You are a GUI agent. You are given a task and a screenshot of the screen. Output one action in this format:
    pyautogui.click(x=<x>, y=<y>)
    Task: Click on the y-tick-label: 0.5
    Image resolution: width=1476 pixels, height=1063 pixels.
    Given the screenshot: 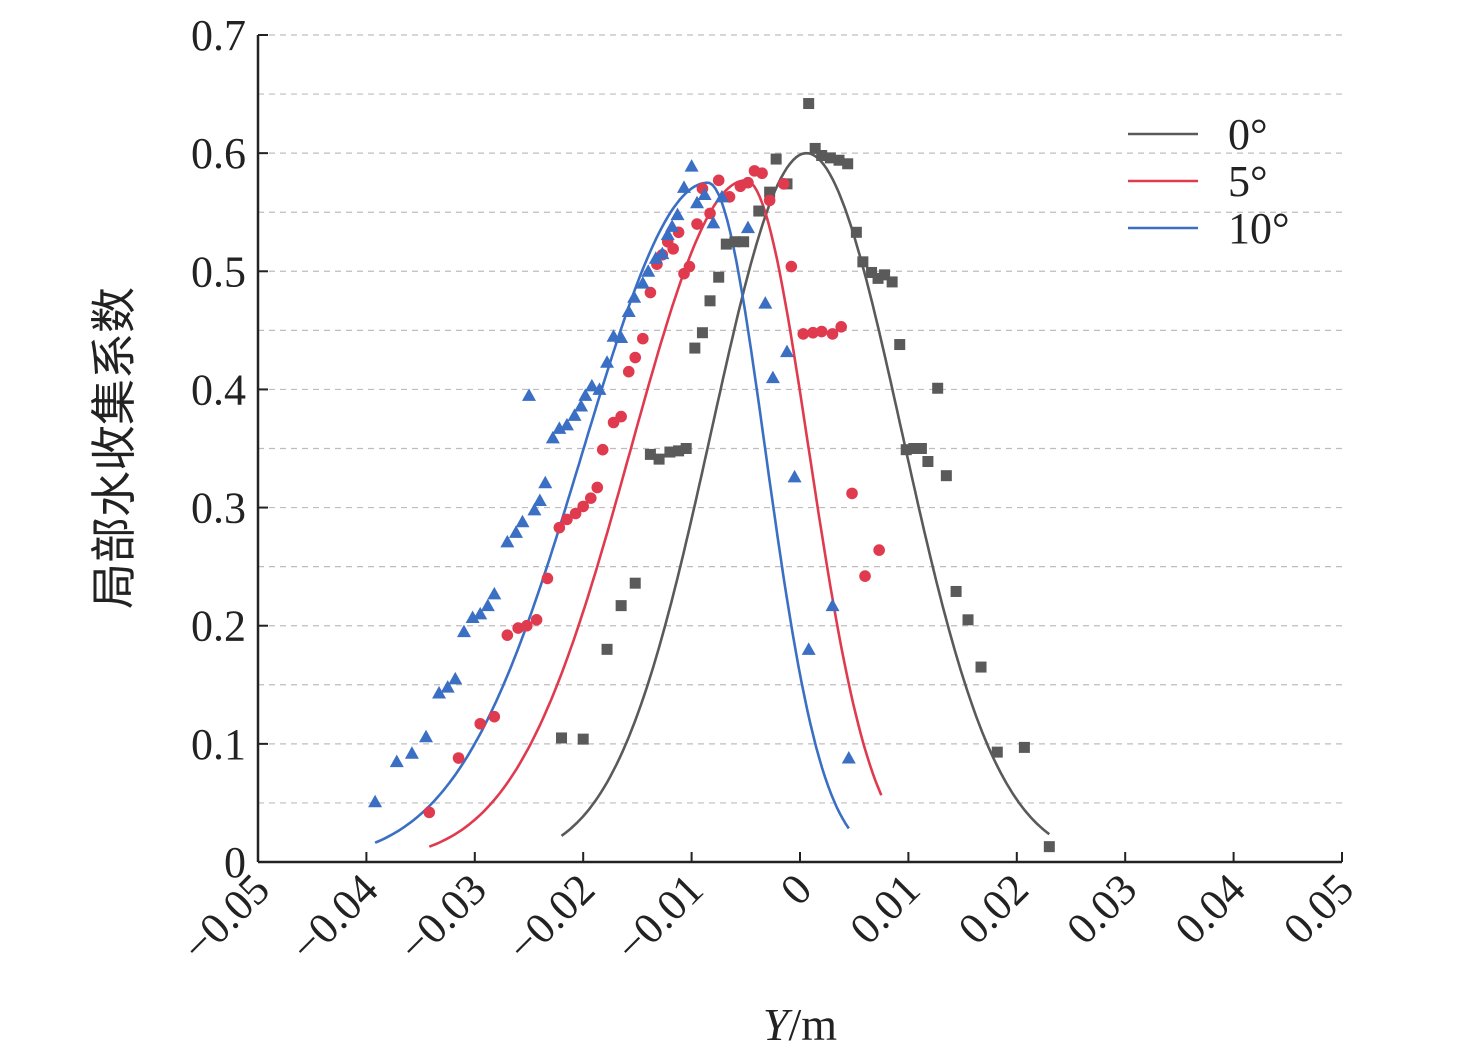 What is the action you would take?
    pyautogui.click(x=218, y=271)
    